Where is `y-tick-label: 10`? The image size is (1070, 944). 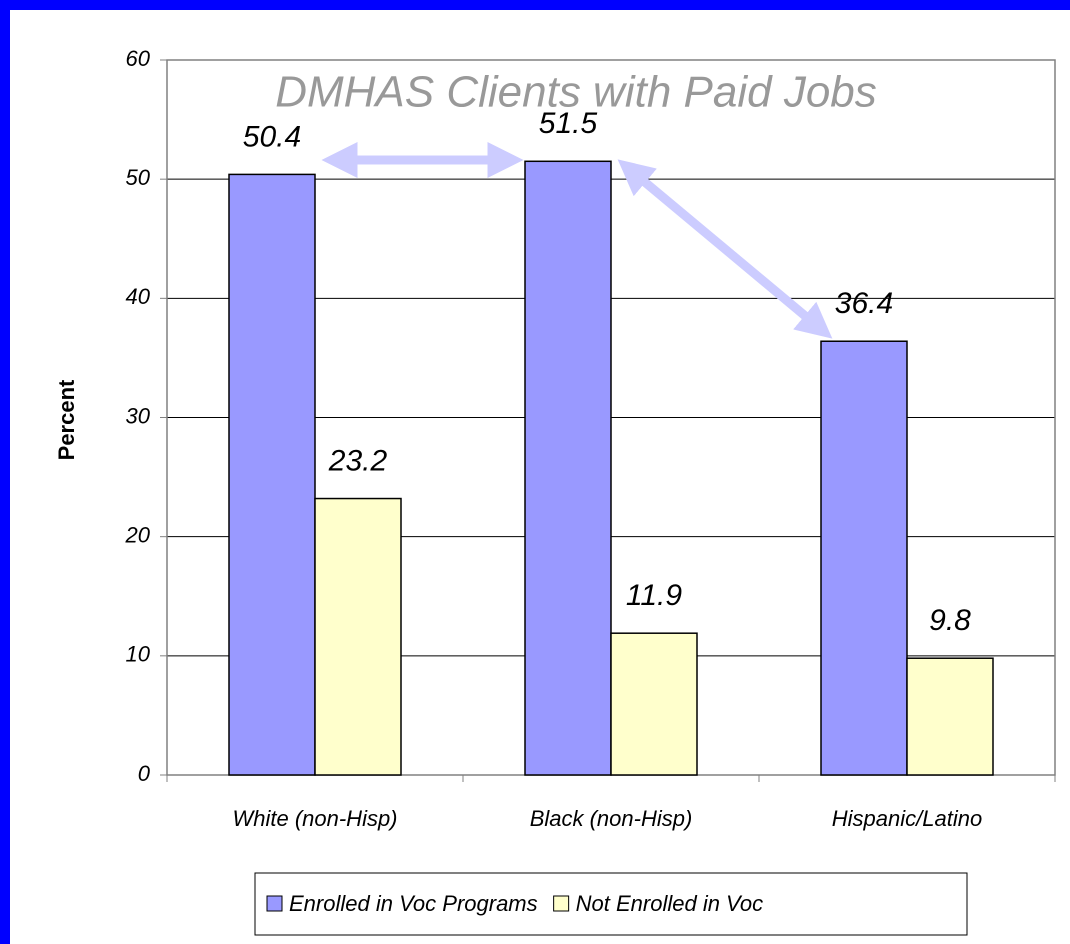
y-tick-label: 10 is located at coordinates (138, 654).